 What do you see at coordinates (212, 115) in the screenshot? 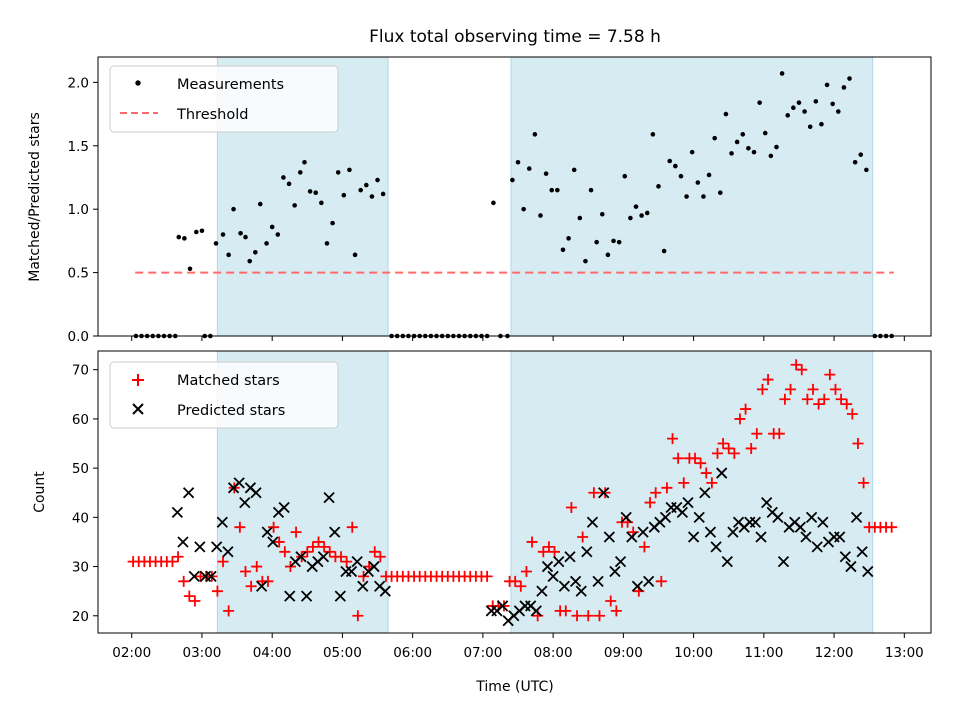
I see `legend-threshold-label: Threshold` at bounding box center [212, 115].